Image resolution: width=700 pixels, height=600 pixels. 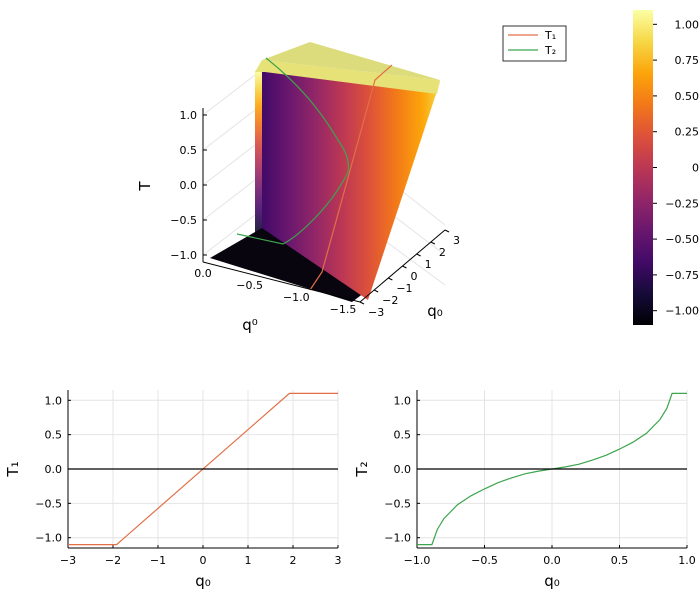 What do you see at coordinates (48, 538) in the screenshot?
I see `t1-y-tick-label: −1.0` at bounding box center [48, 538].